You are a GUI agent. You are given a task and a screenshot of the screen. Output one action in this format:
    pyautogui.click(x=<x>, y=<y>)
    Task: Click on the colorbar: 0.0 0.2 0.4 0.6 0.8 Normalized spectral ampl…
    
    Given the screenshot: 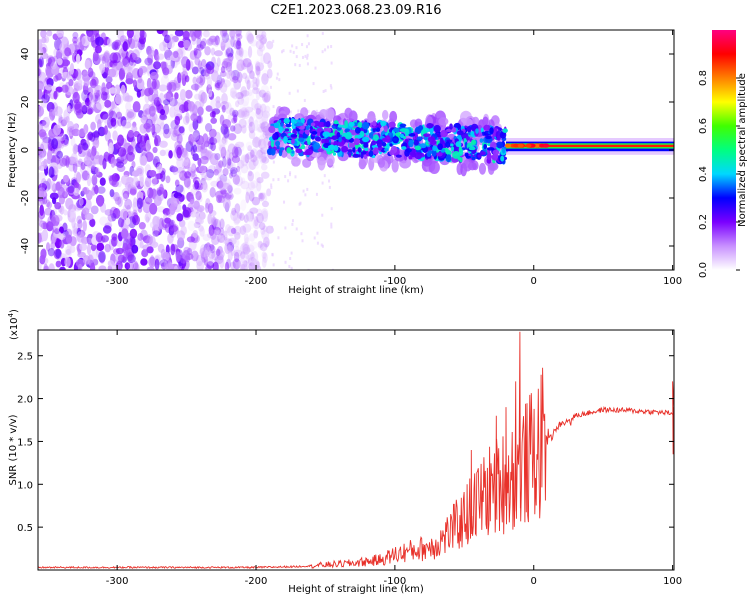 What is the action you would take?
    pyautogui.click(x=723, y=154)
    